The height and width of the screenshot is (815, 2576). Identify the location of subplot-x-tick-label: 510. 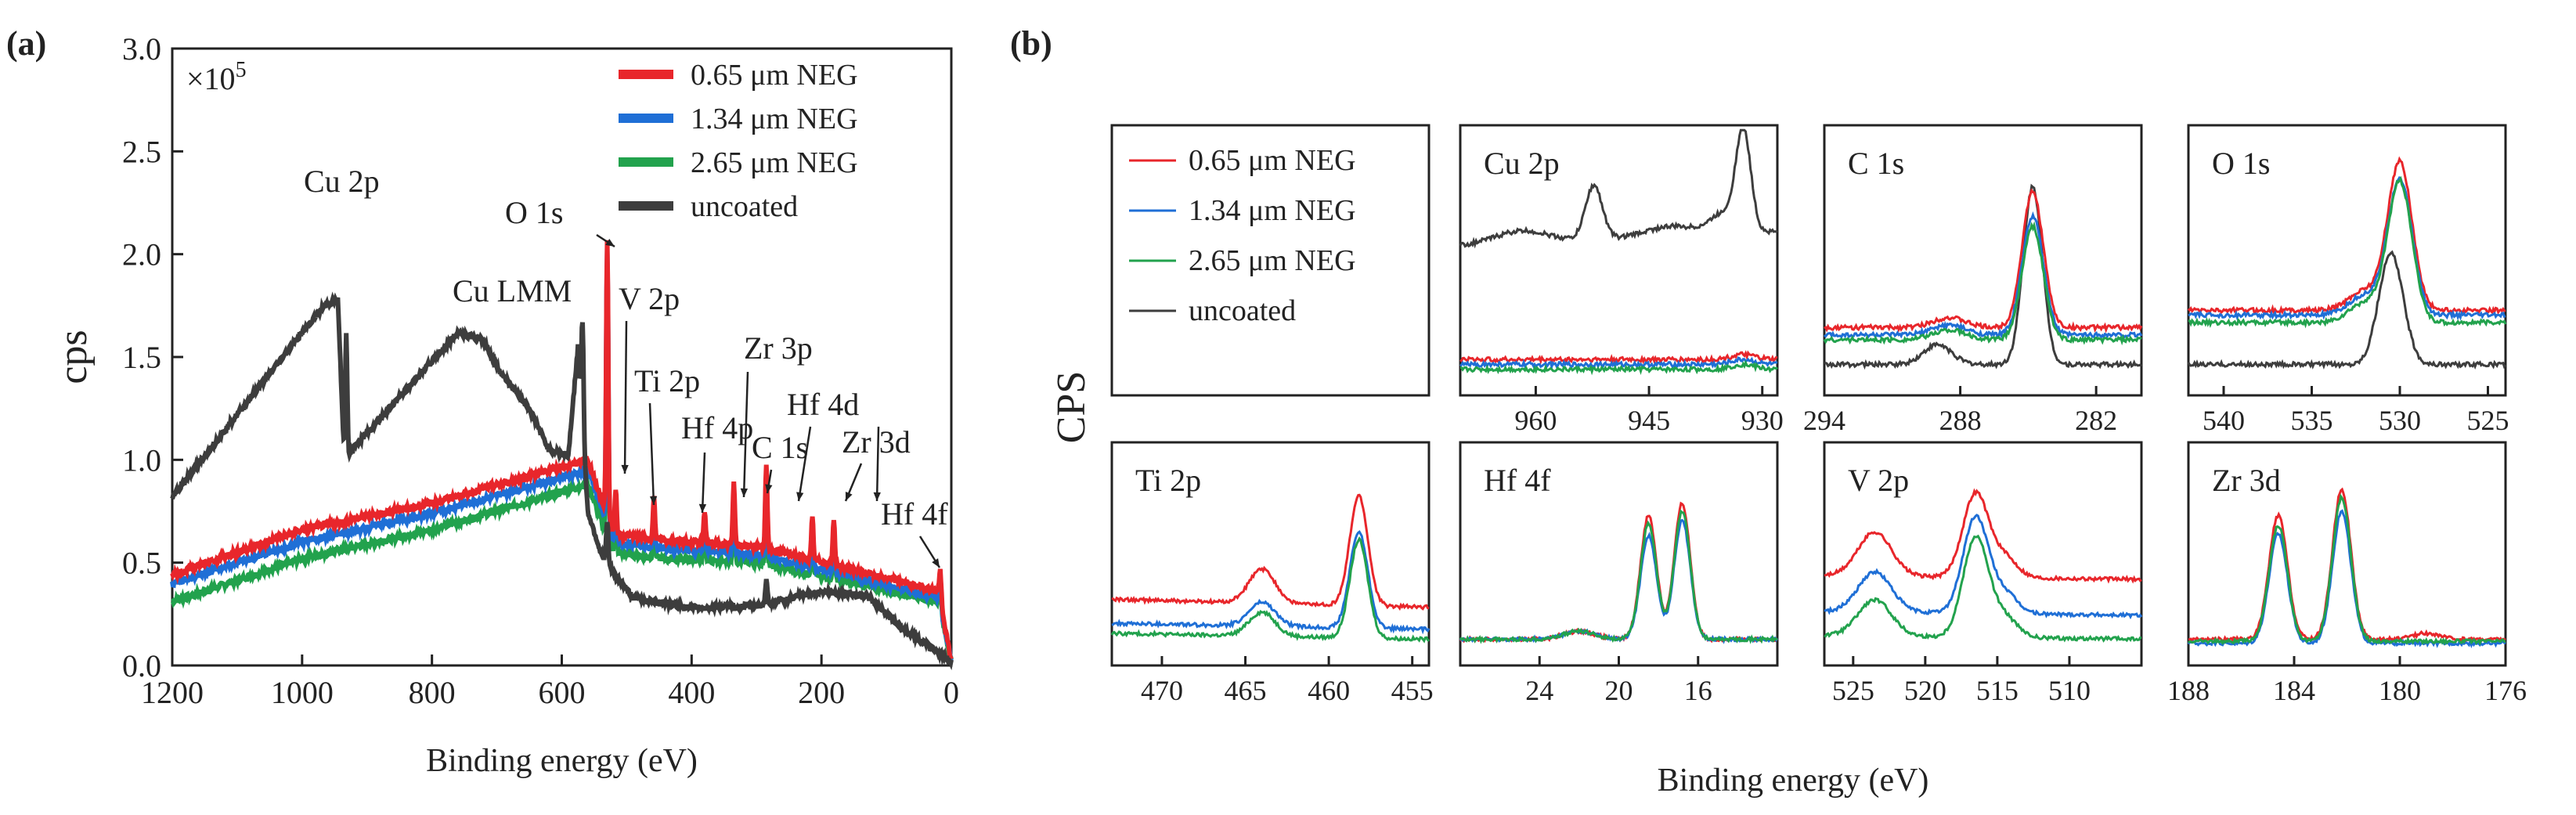
(2069, 690).